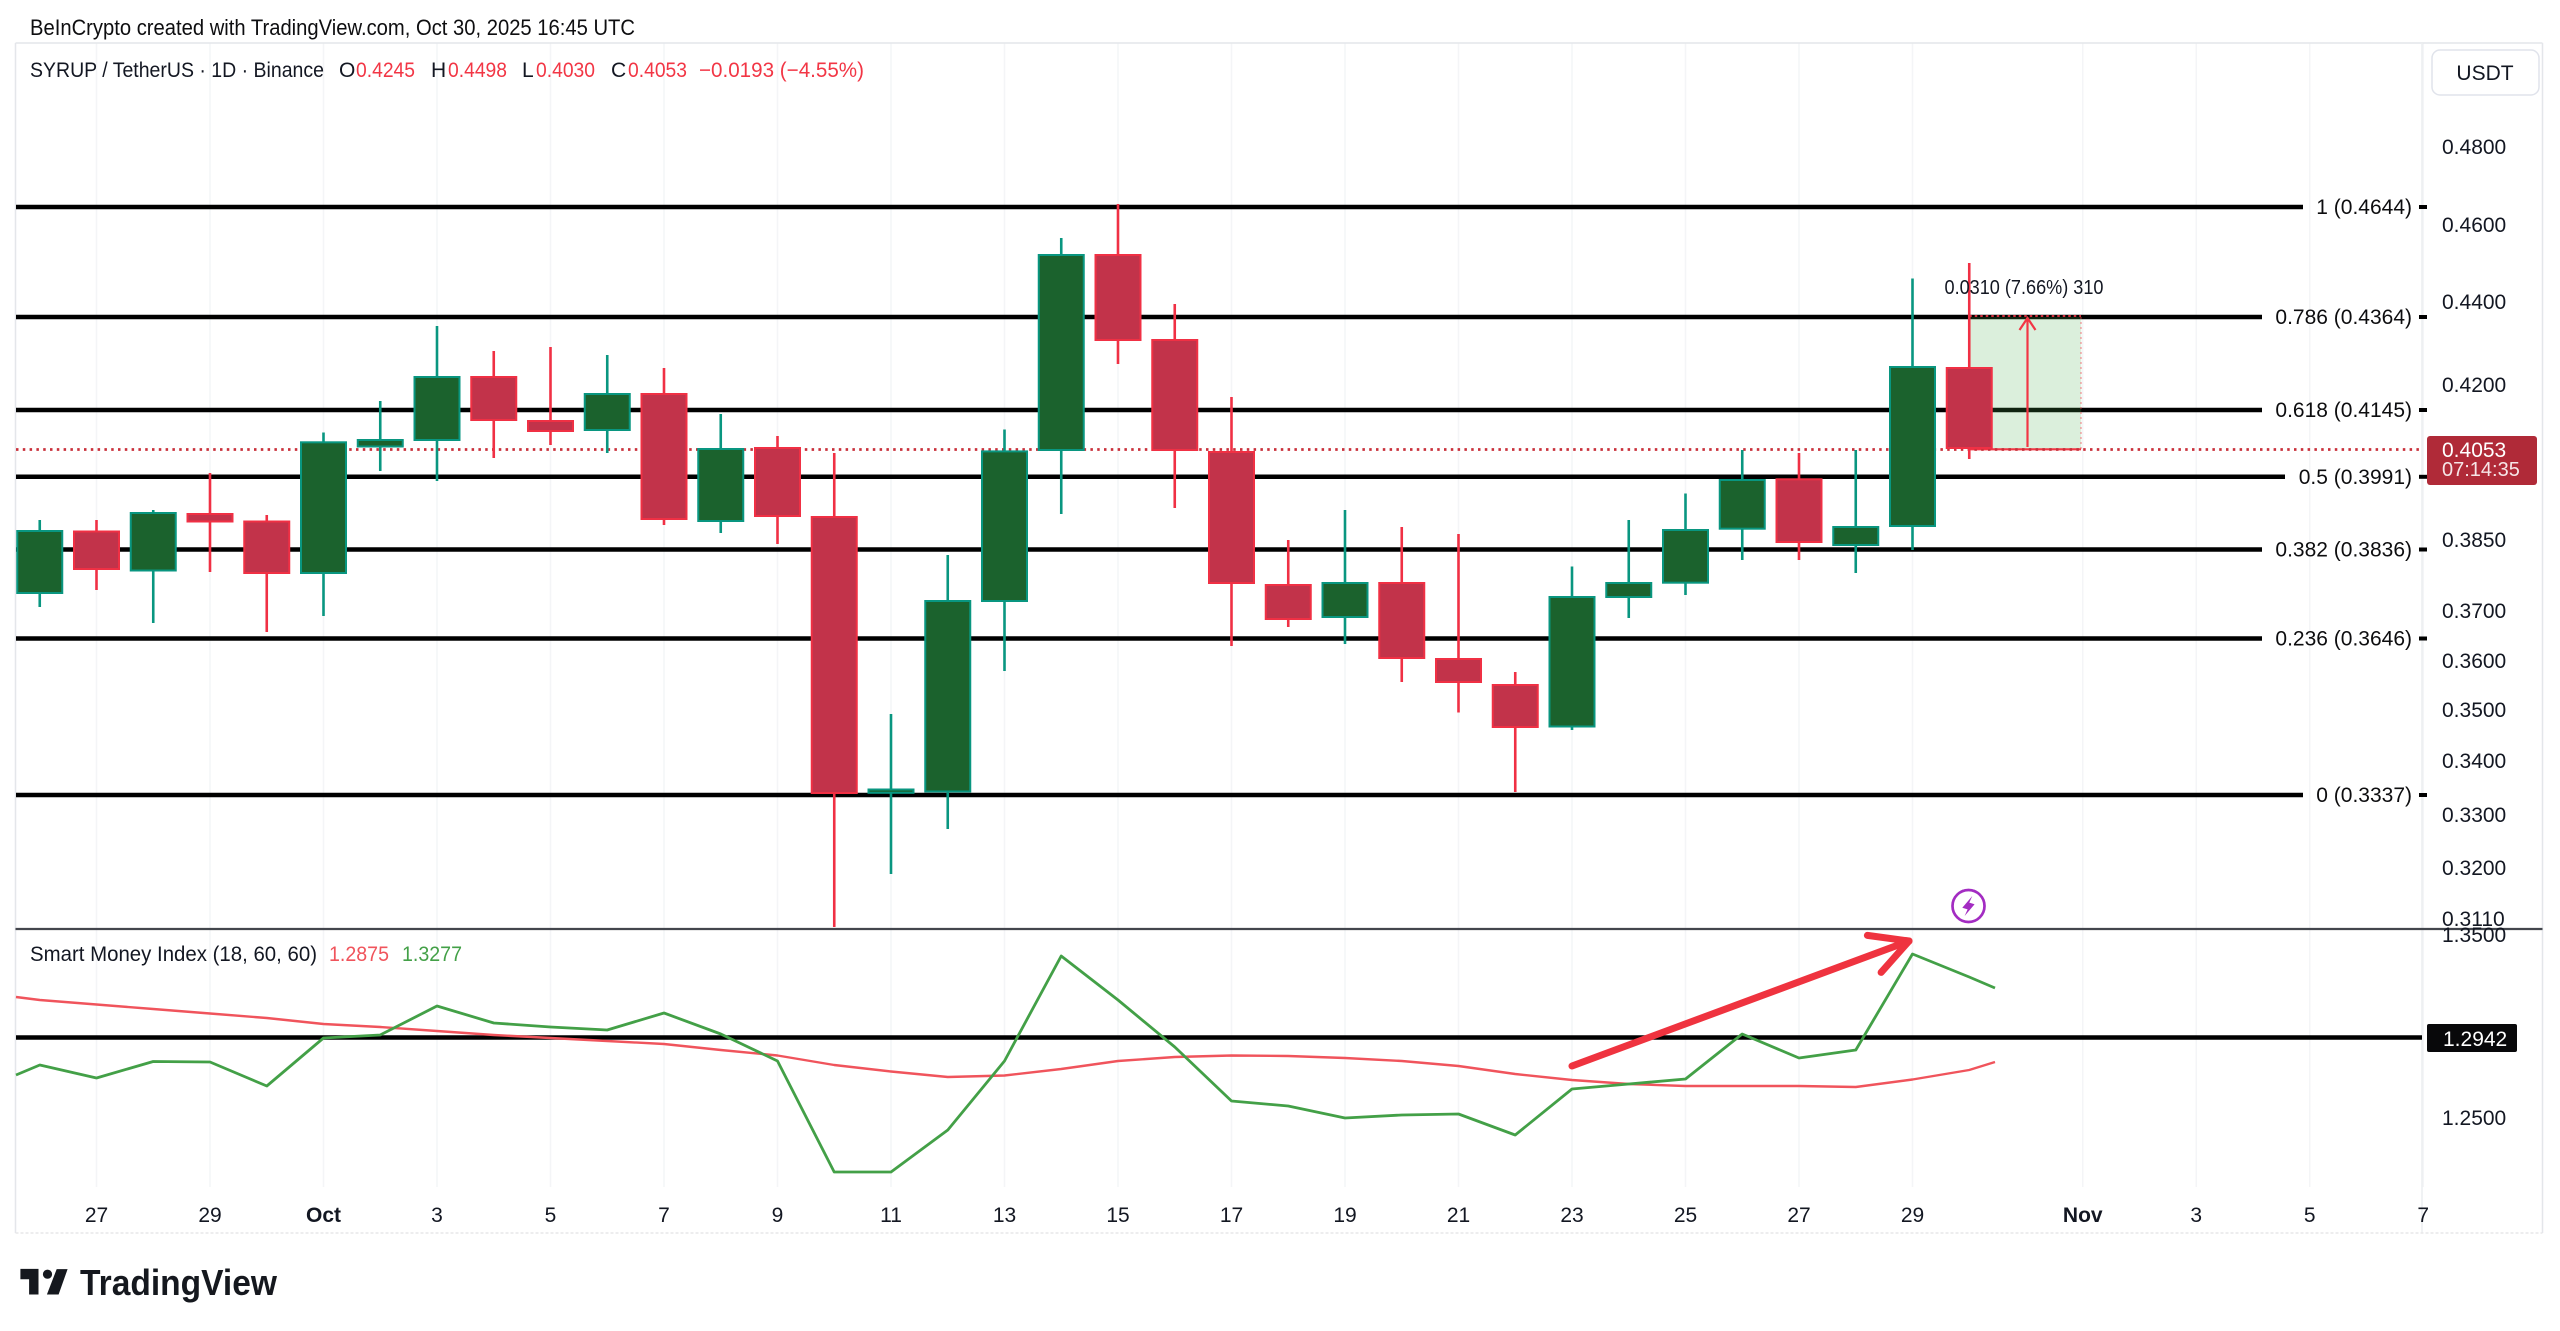 The width and height of the screenshot is (2560, 1331). What do you see at coordinates (2343, 410) in the screenshot?
I see `svg-text: 0.618 (0.4145)` at bounding box center [2343, 410].